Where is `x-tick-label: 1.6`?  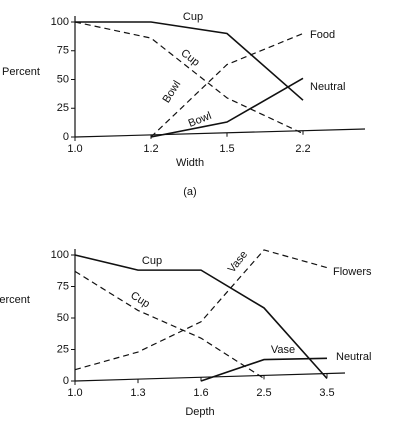 x-tick-label: 1.6 is located at coordinates (200, 393).